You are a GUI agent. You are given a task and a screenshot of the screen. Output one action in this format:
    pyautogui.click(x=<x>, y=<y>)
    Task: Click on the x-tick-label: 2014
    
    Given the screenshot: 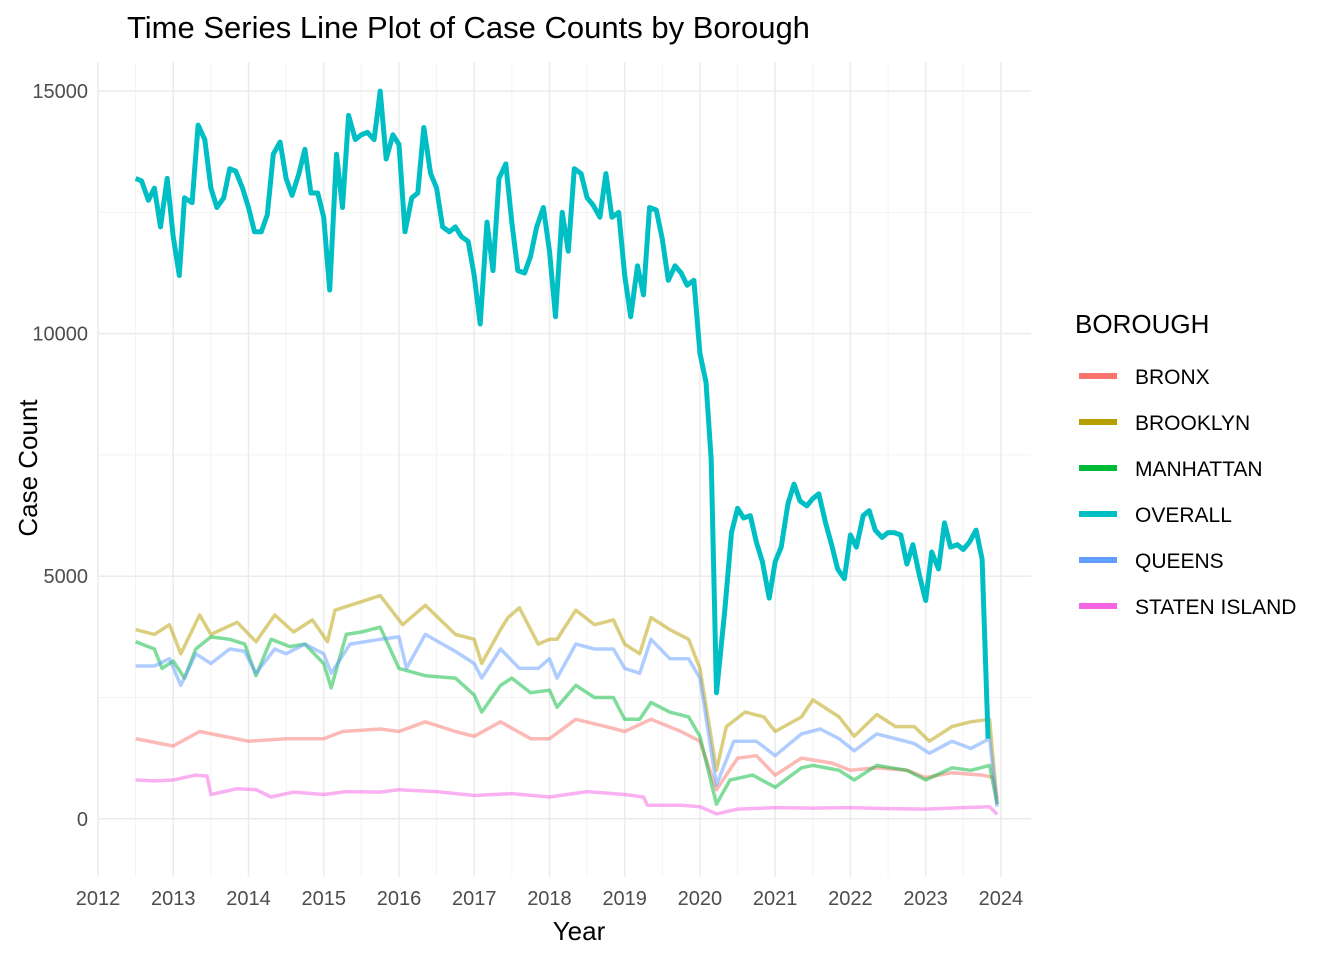 What is the action you would take?
    pyautogui.click(x=248, y=899)
    